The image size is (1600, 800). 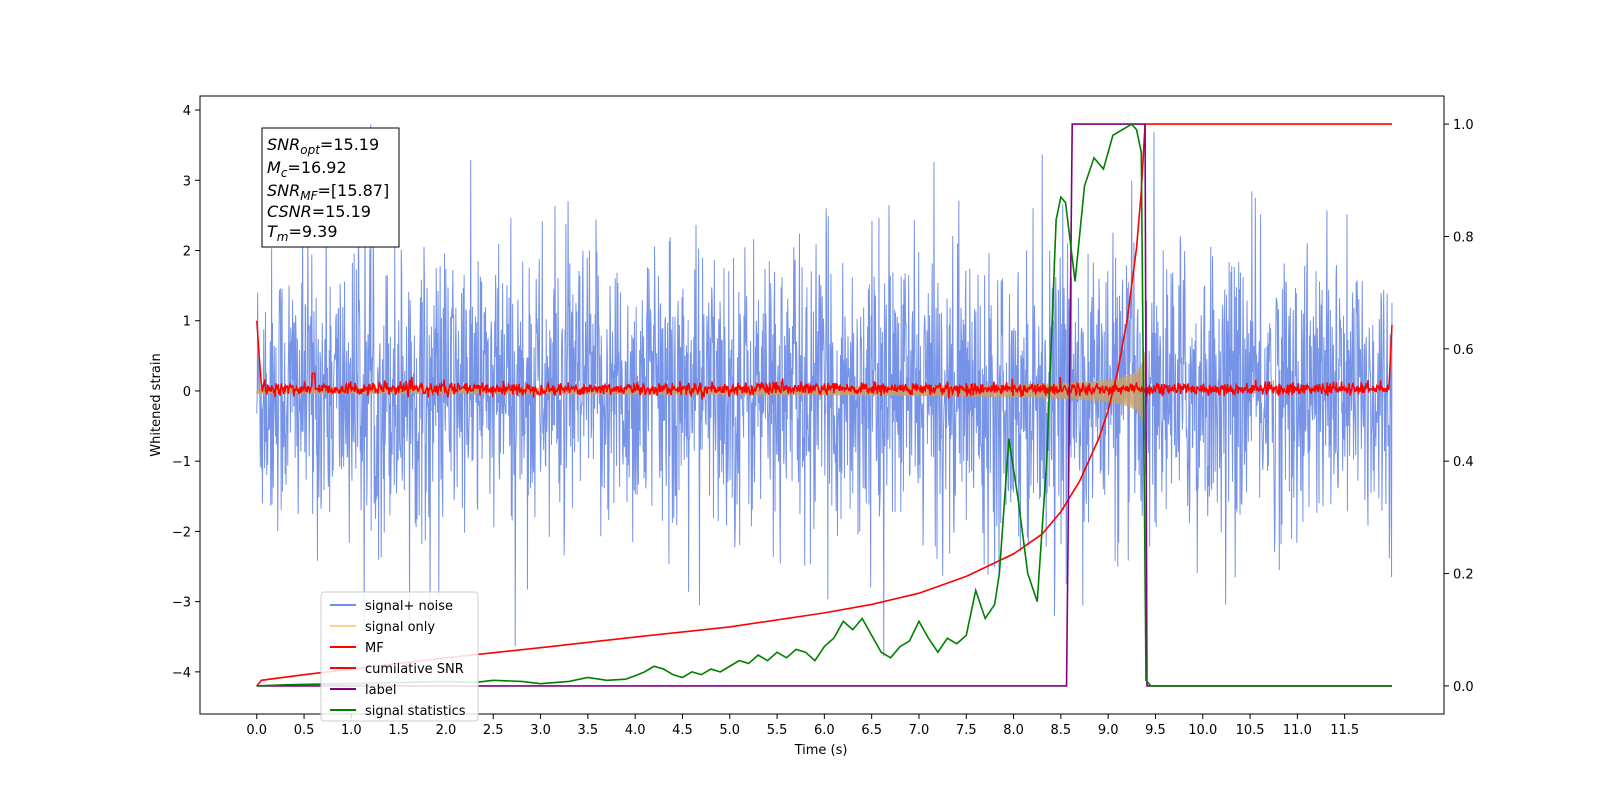 What do you see at coordinates (1463, 125) in the screenshot?
I see `y2-tick-label: 1.0` at bounding box center [1463, 125].